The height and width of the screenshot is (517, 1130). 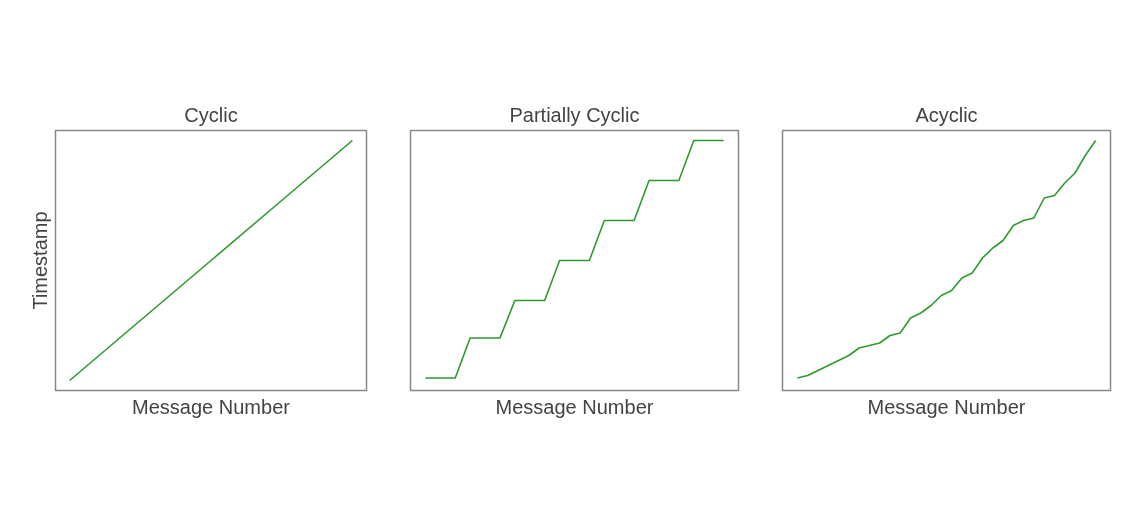 What do you see at coordinates (946, 114) in the screenshot?
I see `chart-title: Acyclic` at bounding box center [946, 114].